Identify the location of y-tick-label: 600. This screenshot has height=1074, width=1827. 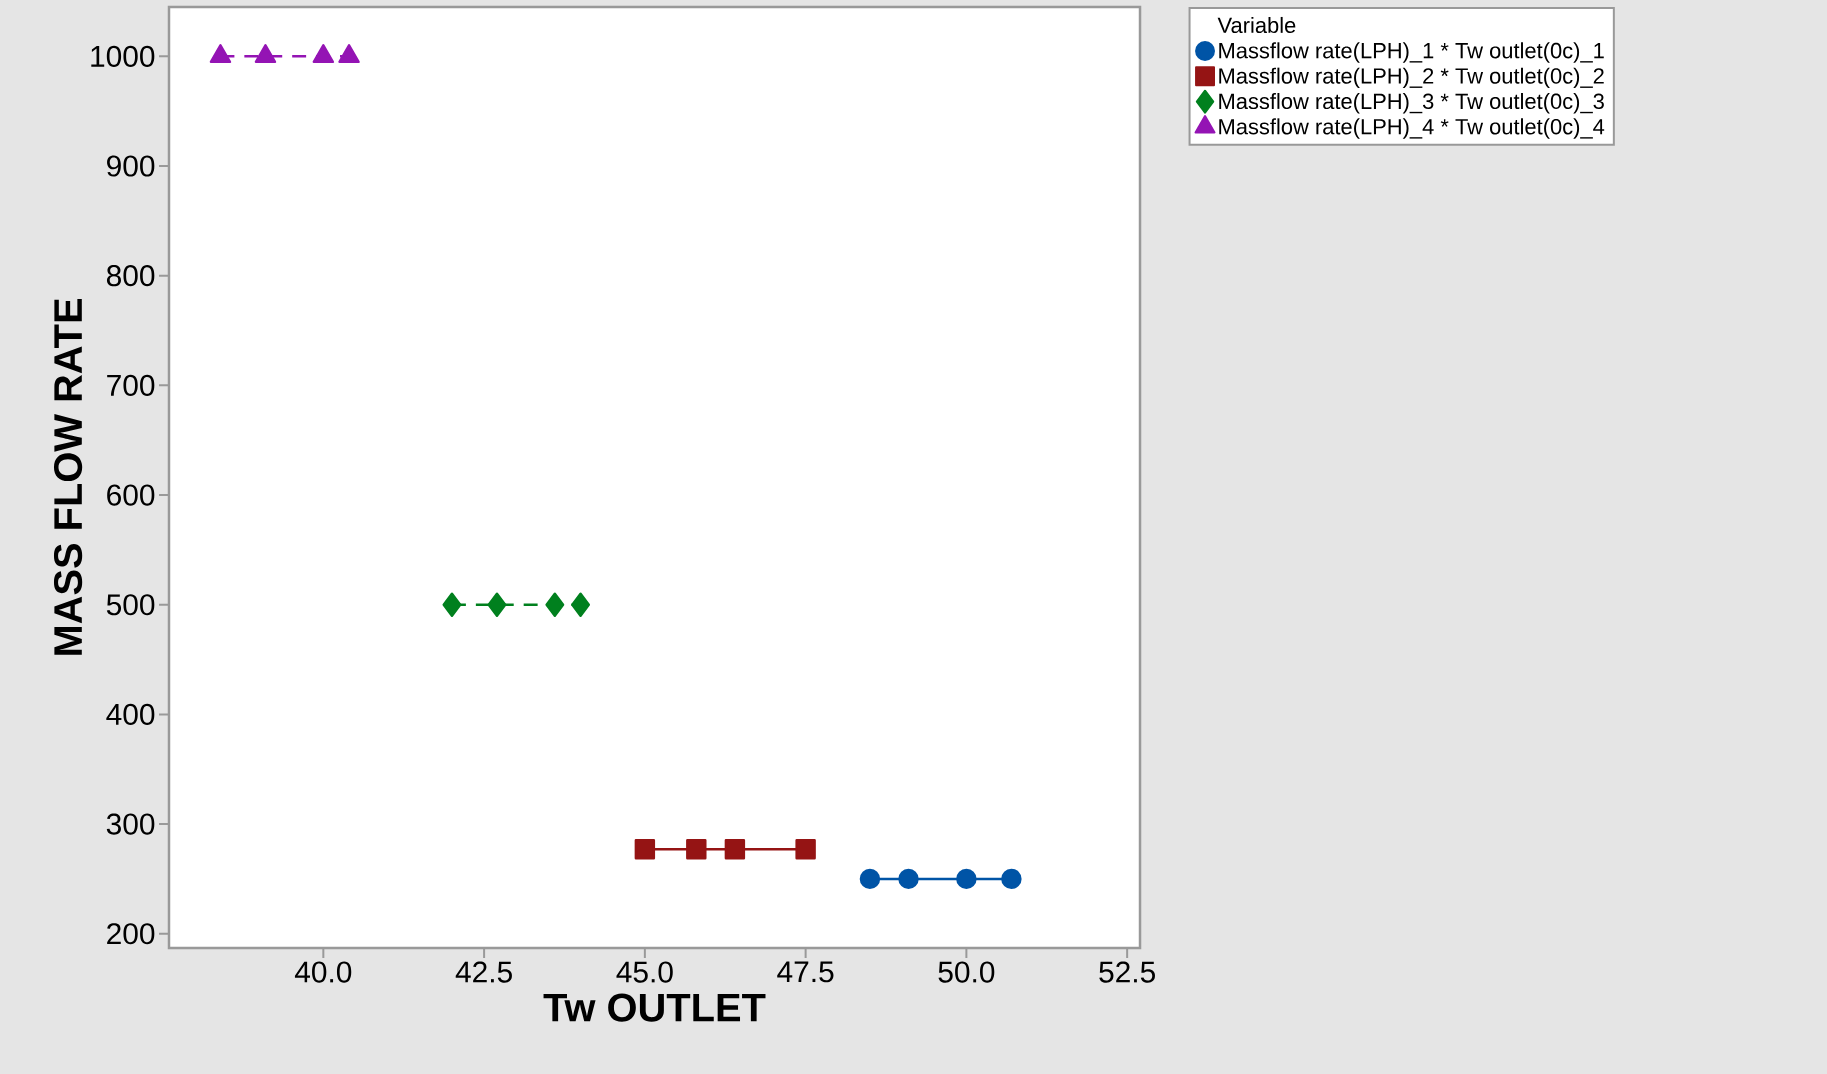
(131, 495).